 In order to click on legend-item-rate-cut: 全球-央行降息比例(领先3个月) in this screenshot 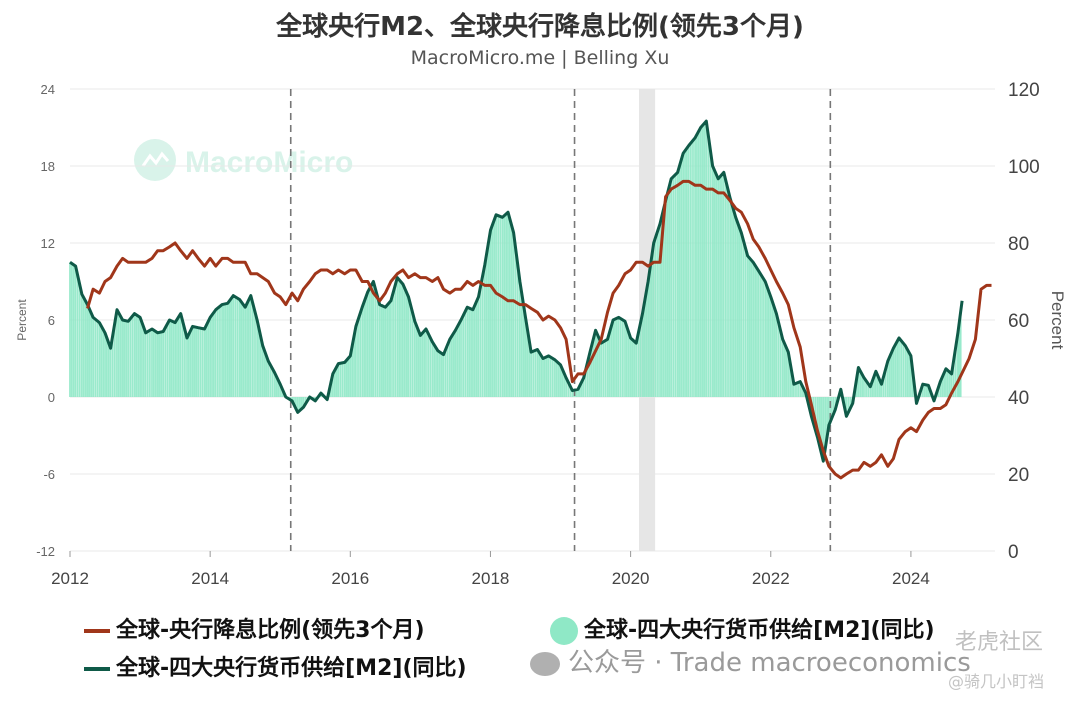, I will do `click(254, 628)`.